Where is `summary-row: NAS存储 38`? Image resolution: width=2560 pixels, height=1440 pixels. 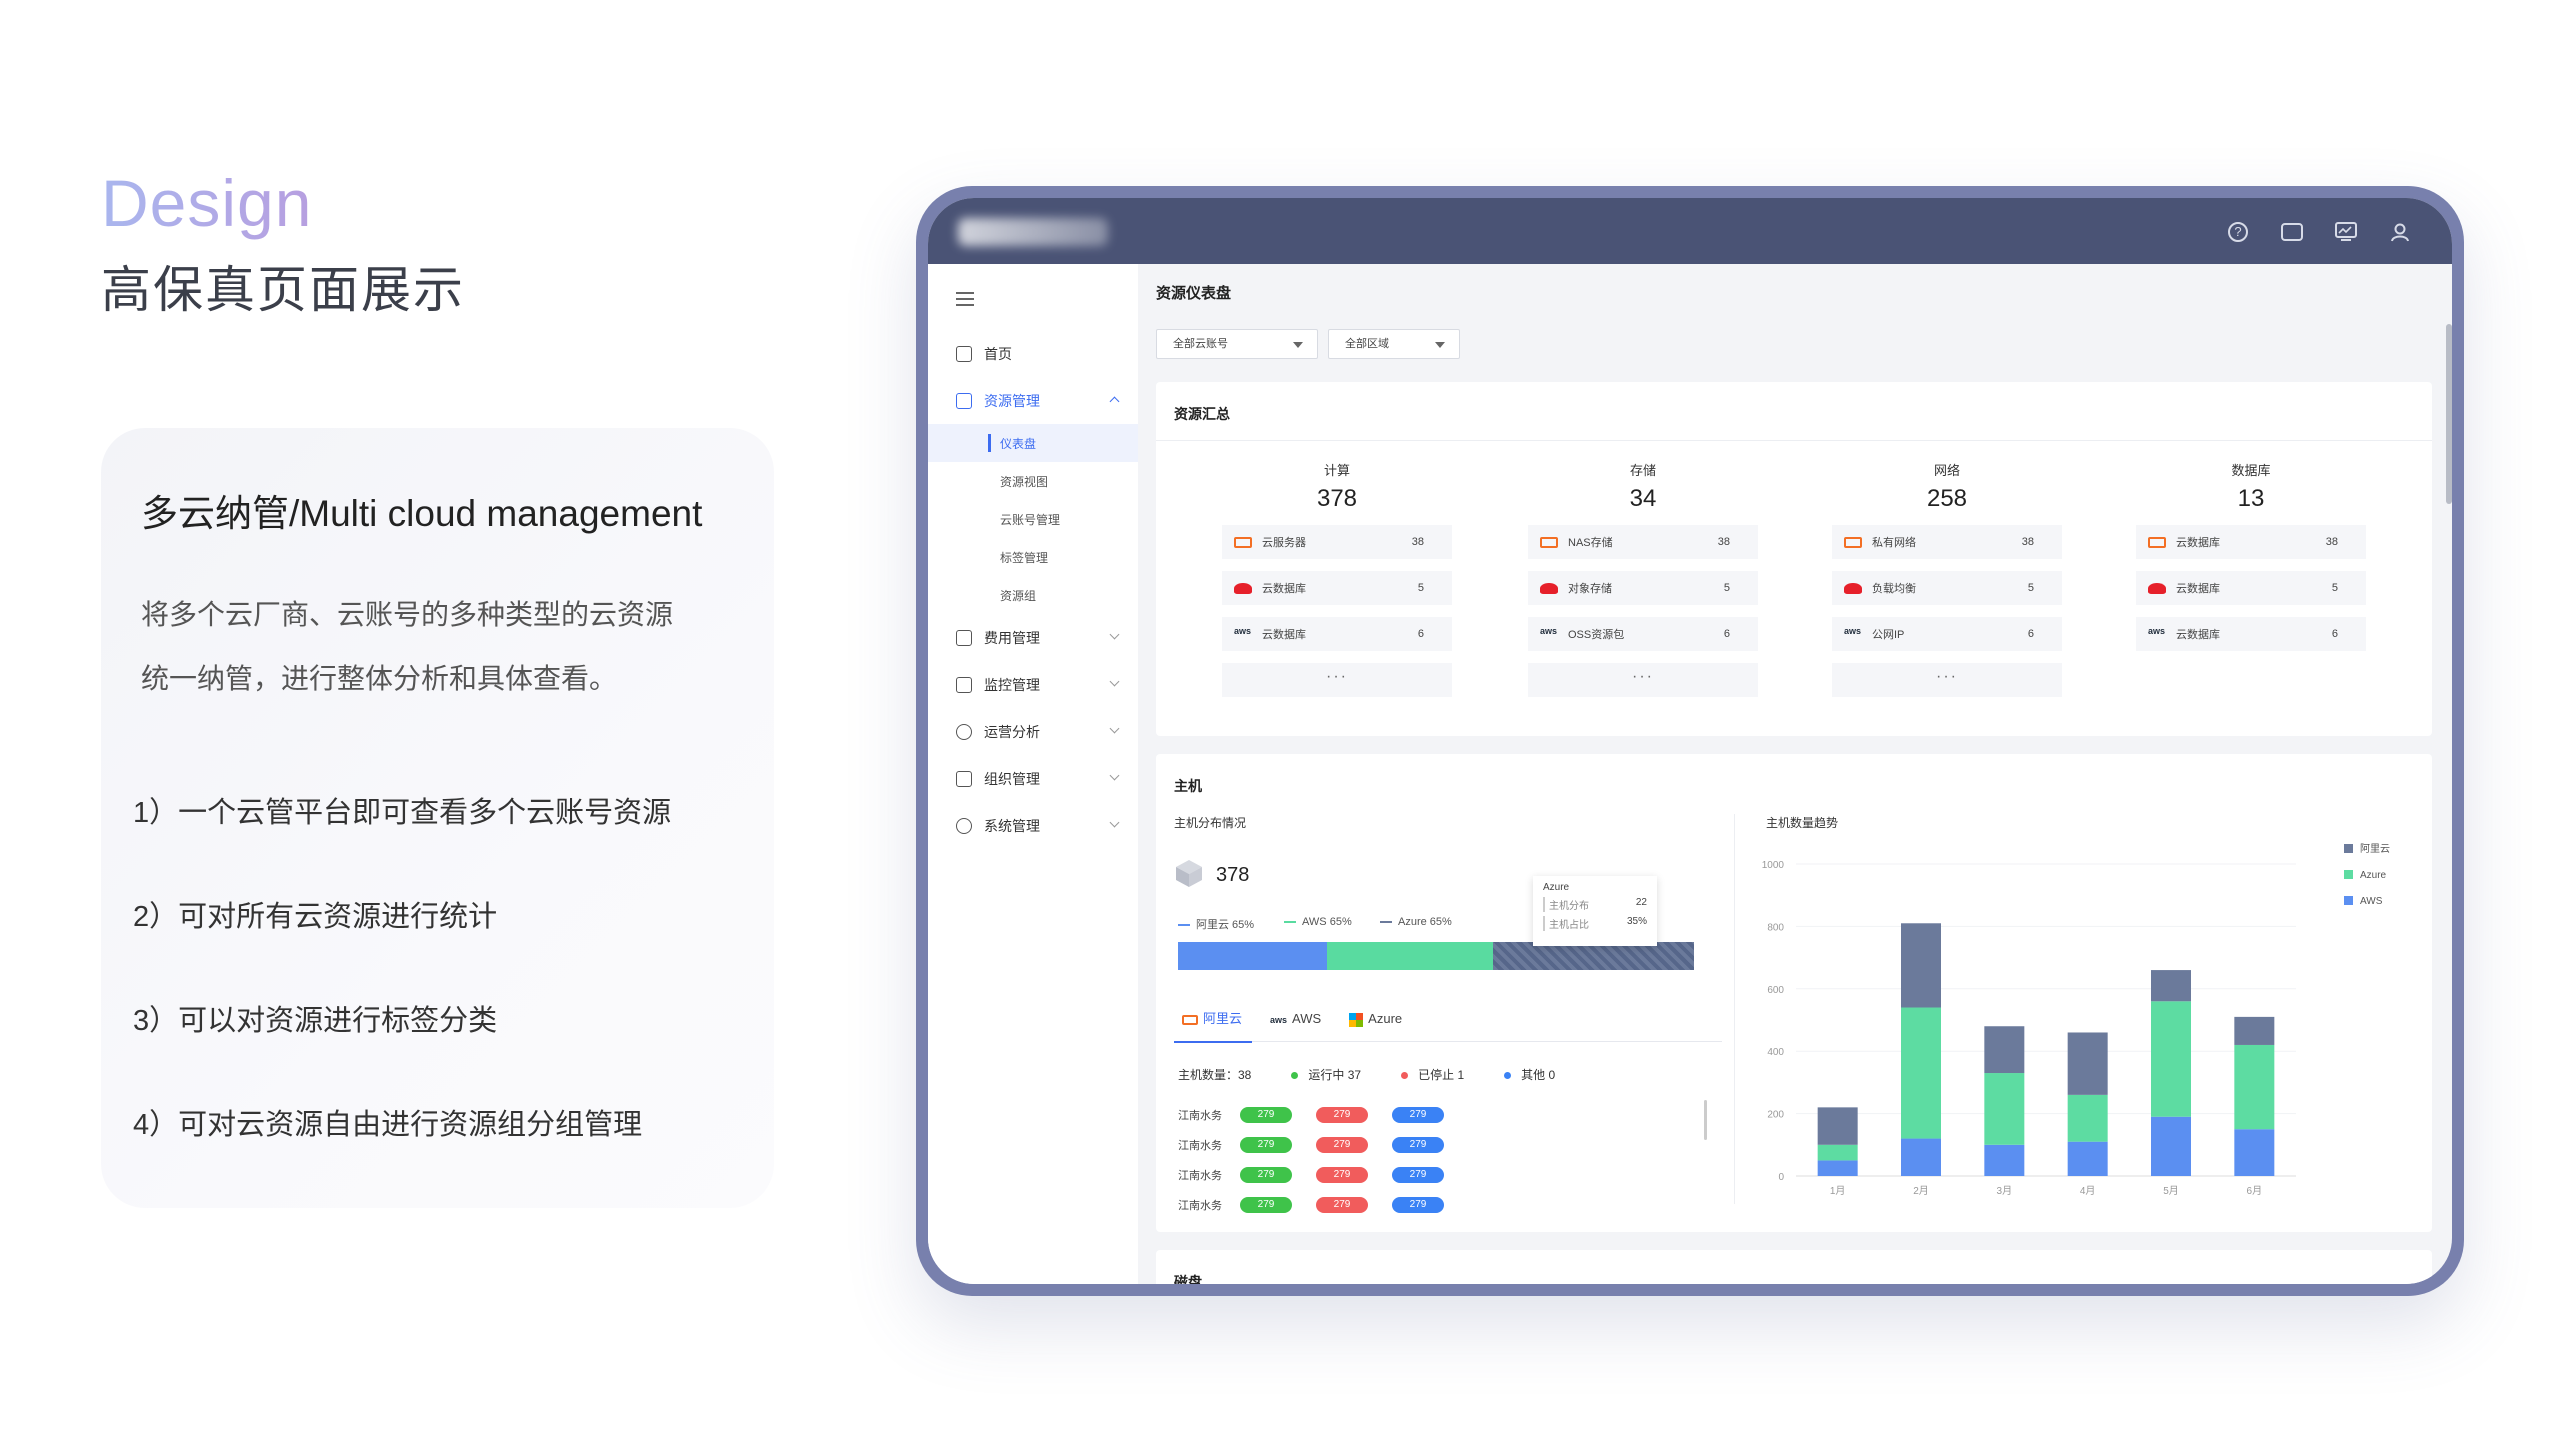
summary-row: NAS存储 38 is located at coordinates (1643, 542).